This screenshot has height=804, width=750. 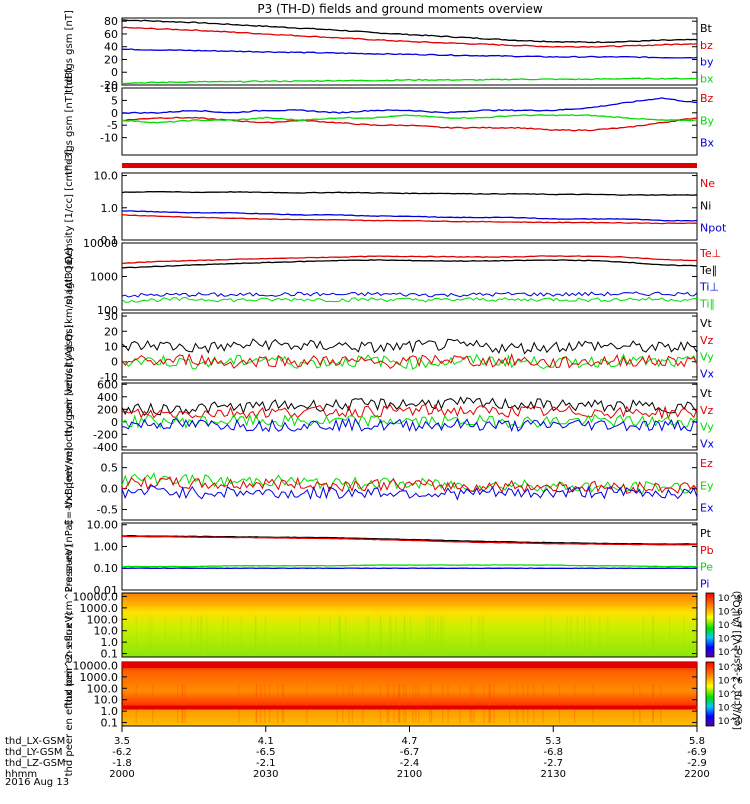 What do you see at coordinates (707, 373) in the screenshot?
I see `legend-label-4-3: Vx` at bounding box center [707, 373].